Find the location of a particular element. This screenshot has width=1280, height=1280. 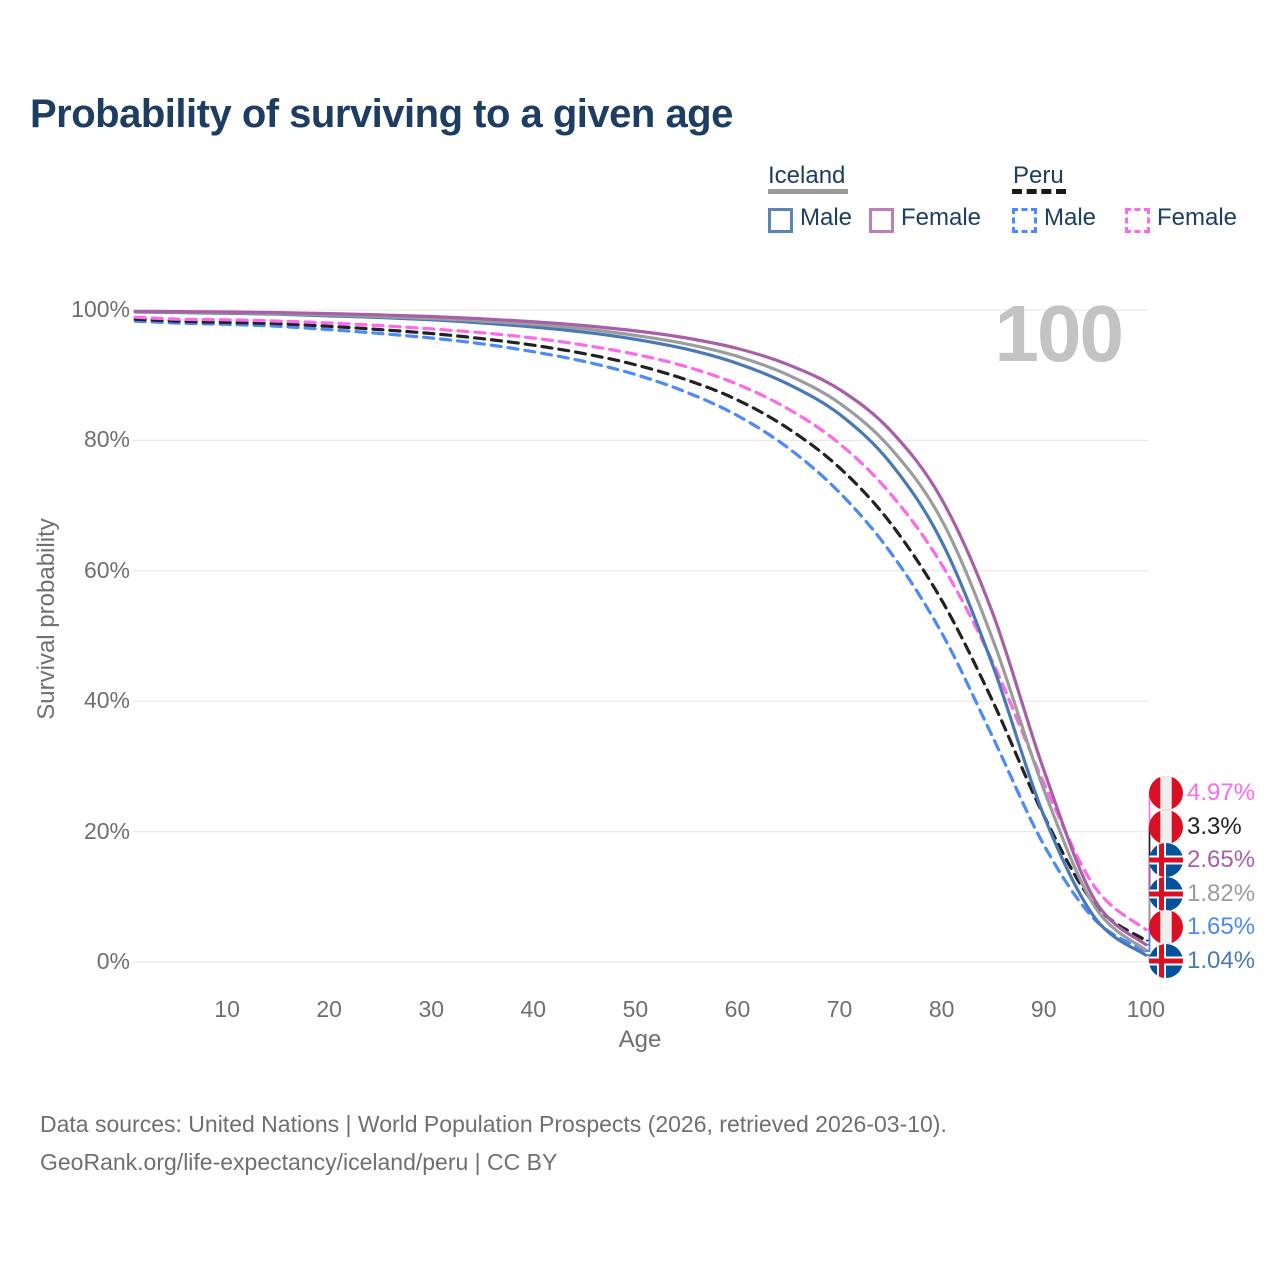

x-tick-label-100: 100 is located at coordinates (1145, 1009).